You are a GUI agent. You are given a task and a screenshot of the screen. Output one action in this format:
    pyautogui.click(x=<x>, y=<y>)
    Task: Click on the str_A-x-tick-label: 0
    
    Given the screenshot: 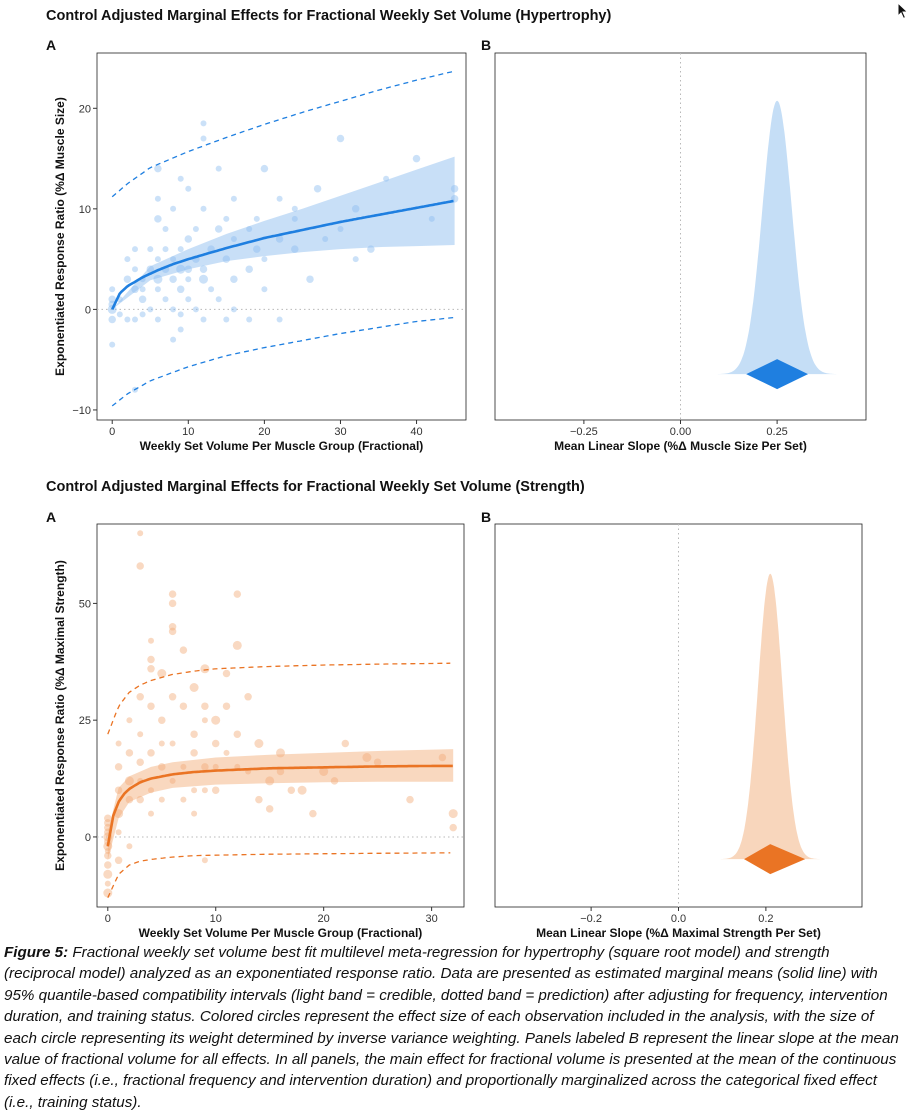 What is the action you would take?
    pyautogui.click(x=108, y=919)
    